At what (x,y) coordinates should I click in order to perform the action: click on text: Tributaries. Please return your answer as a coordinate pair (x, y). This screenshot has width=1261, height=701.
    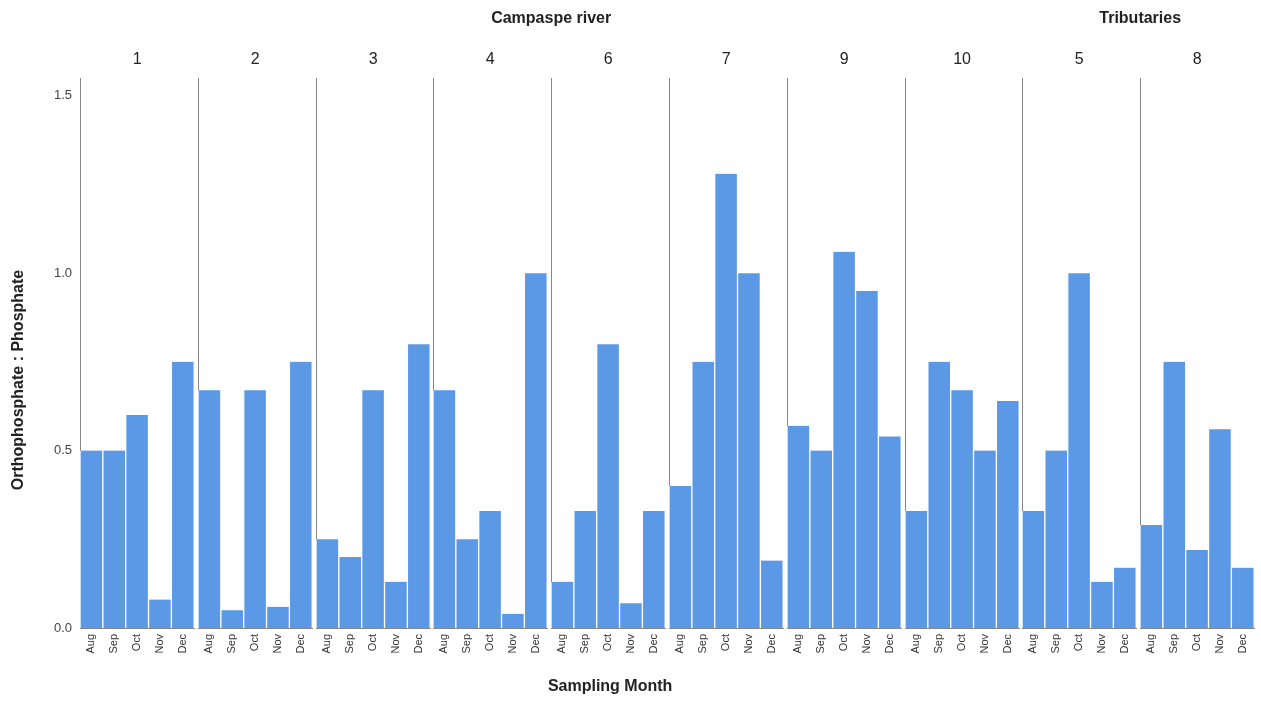
    Looking at the image, I should click on (1140, 18).